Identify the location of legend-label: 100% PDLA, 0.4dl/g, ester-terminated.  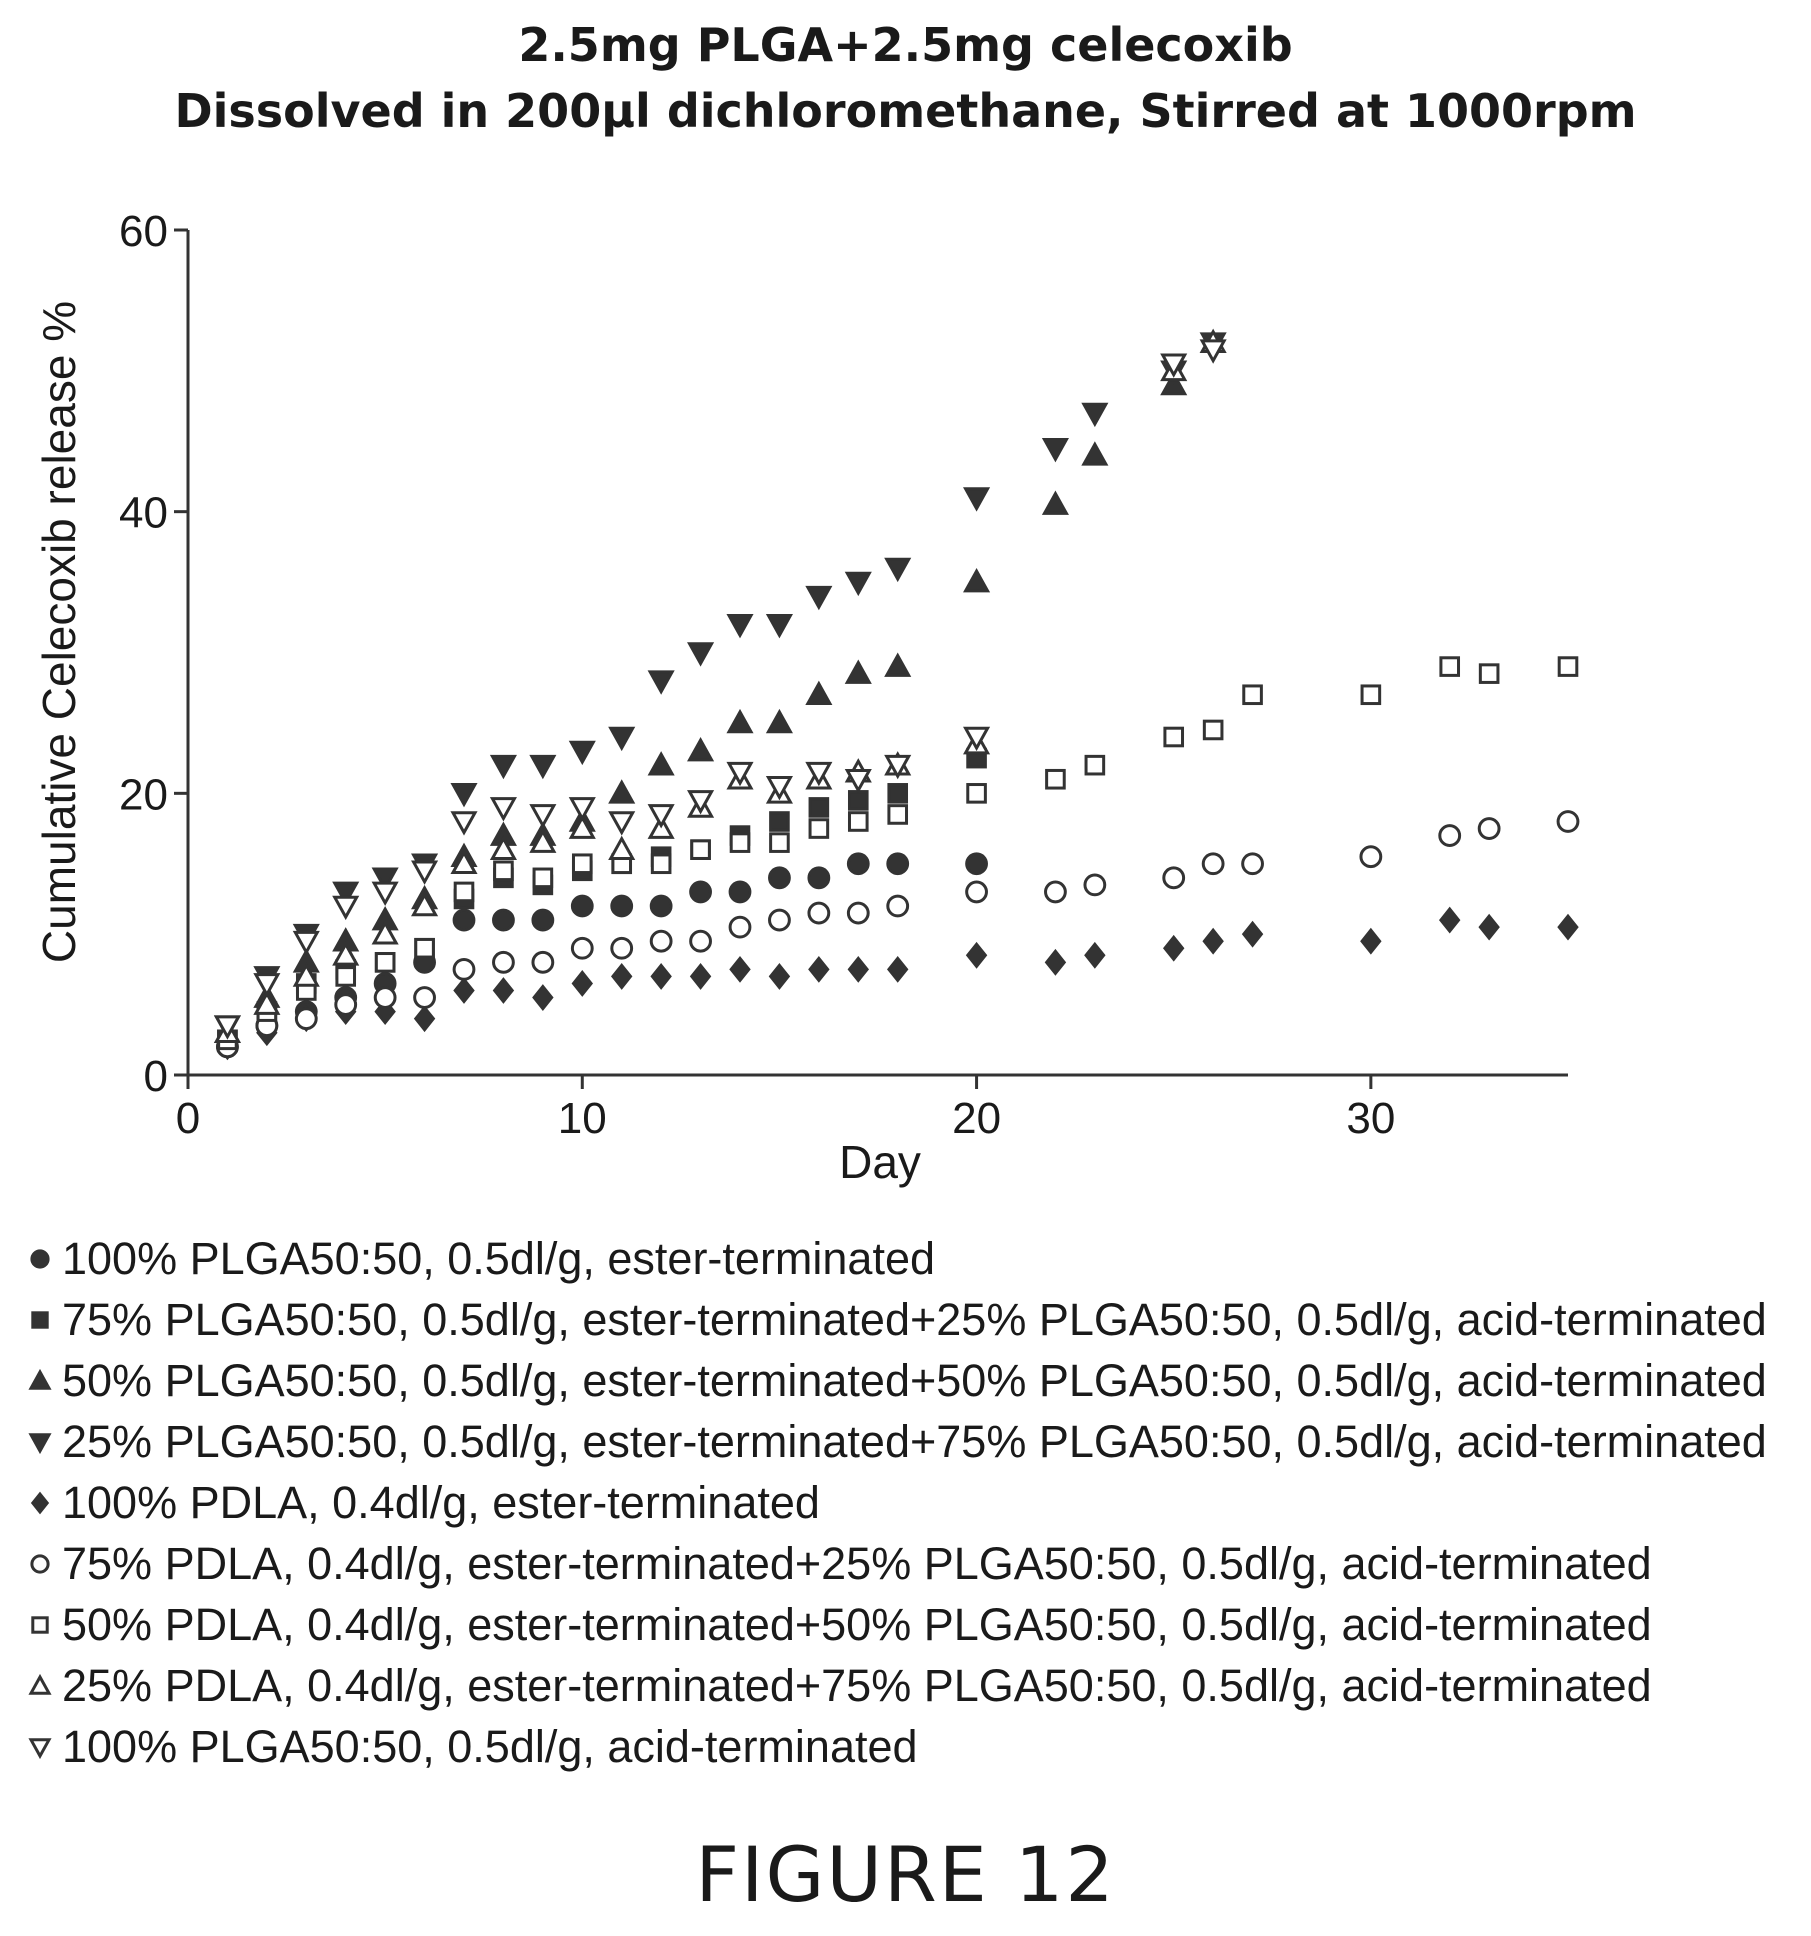
(441, 1502).